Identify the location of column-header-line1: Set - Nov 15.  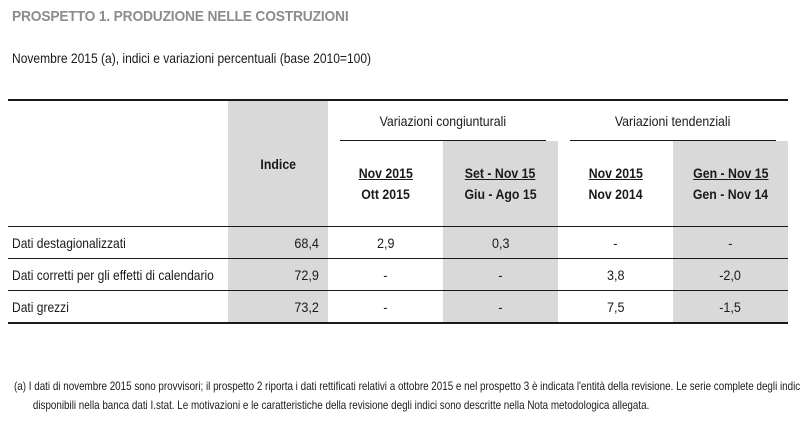
(500, 173).